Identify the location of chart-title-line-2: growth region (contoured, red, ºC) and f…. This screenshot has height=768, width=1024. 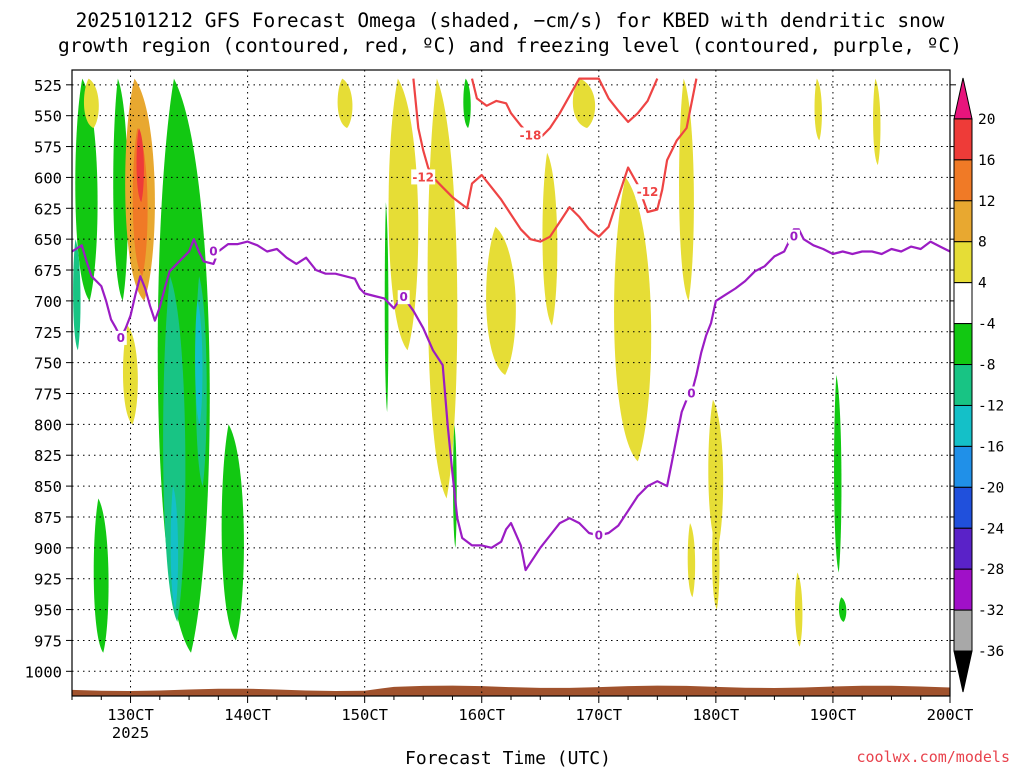
(510, 45).